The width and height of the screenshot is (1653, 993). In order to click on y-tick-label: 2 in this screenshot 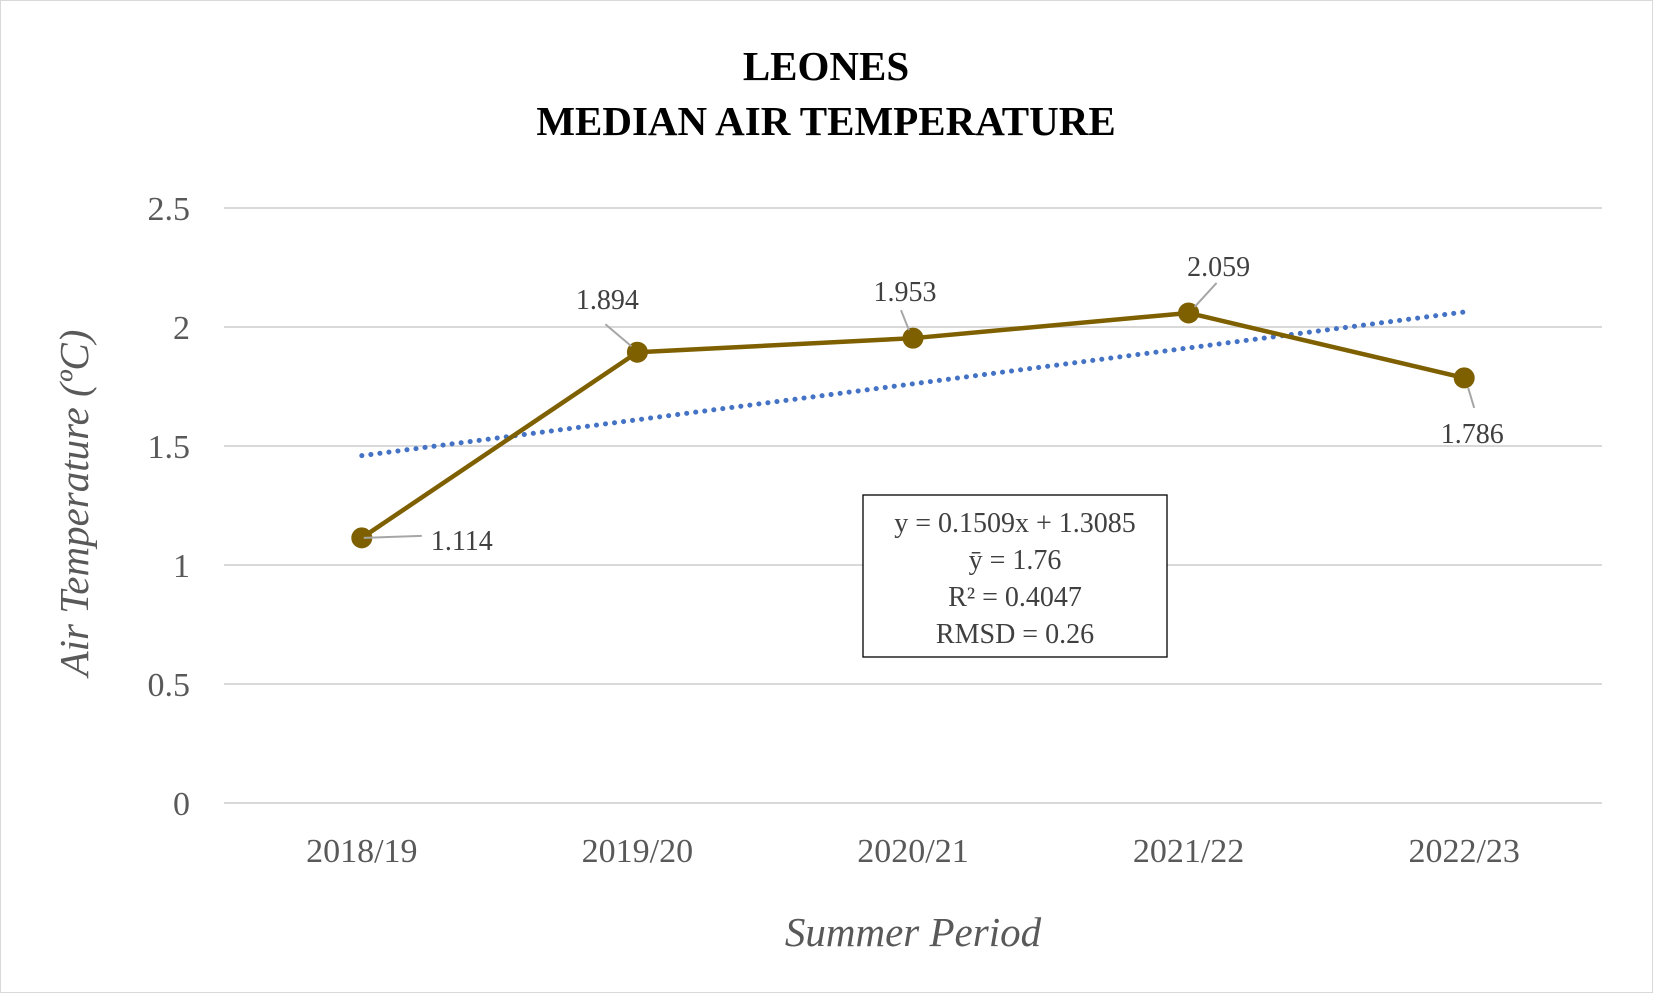, I will do `click(181, 328)`.